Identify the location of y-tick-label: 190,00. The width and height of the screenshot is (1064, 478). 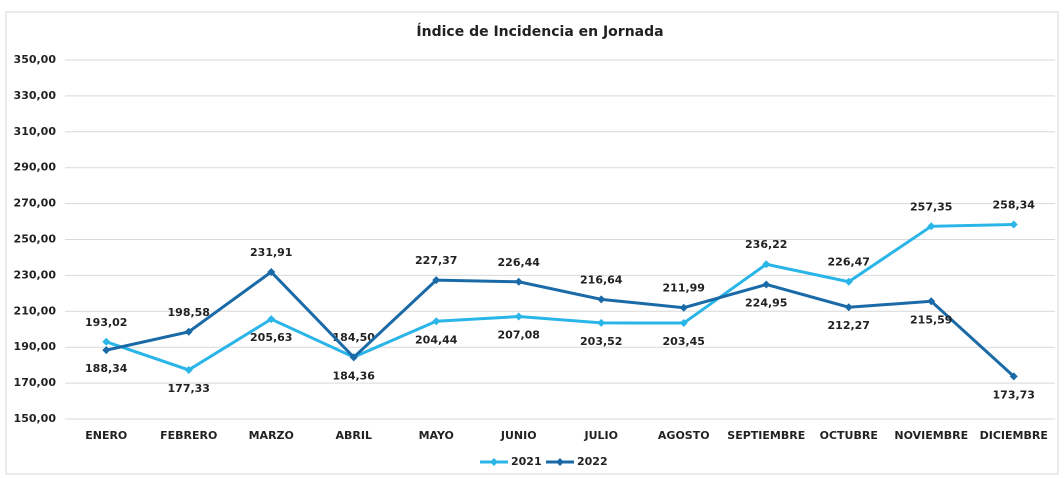
(35, 346).